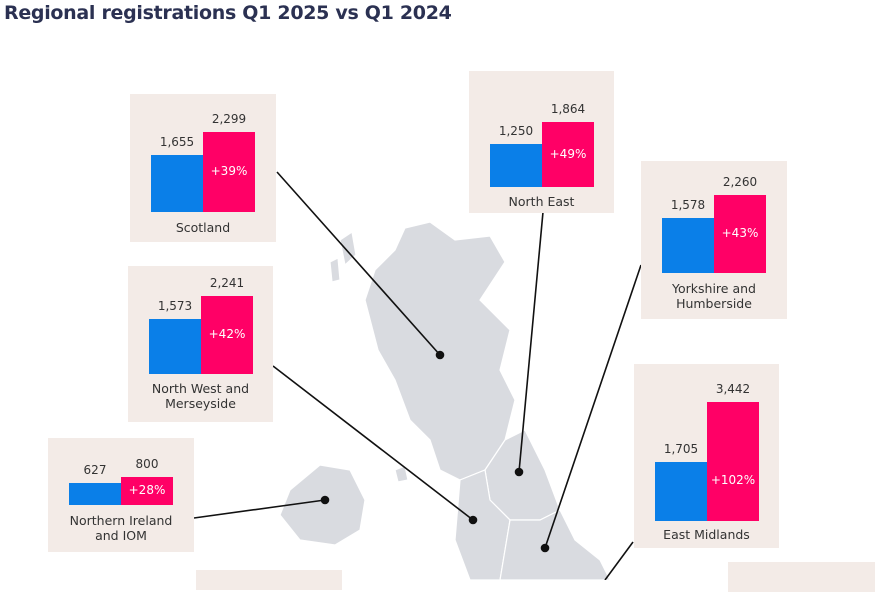 The width and height of the screenshot is (880, 592). I want to click on value-q1-2024: 1,250, so click(516, 130).